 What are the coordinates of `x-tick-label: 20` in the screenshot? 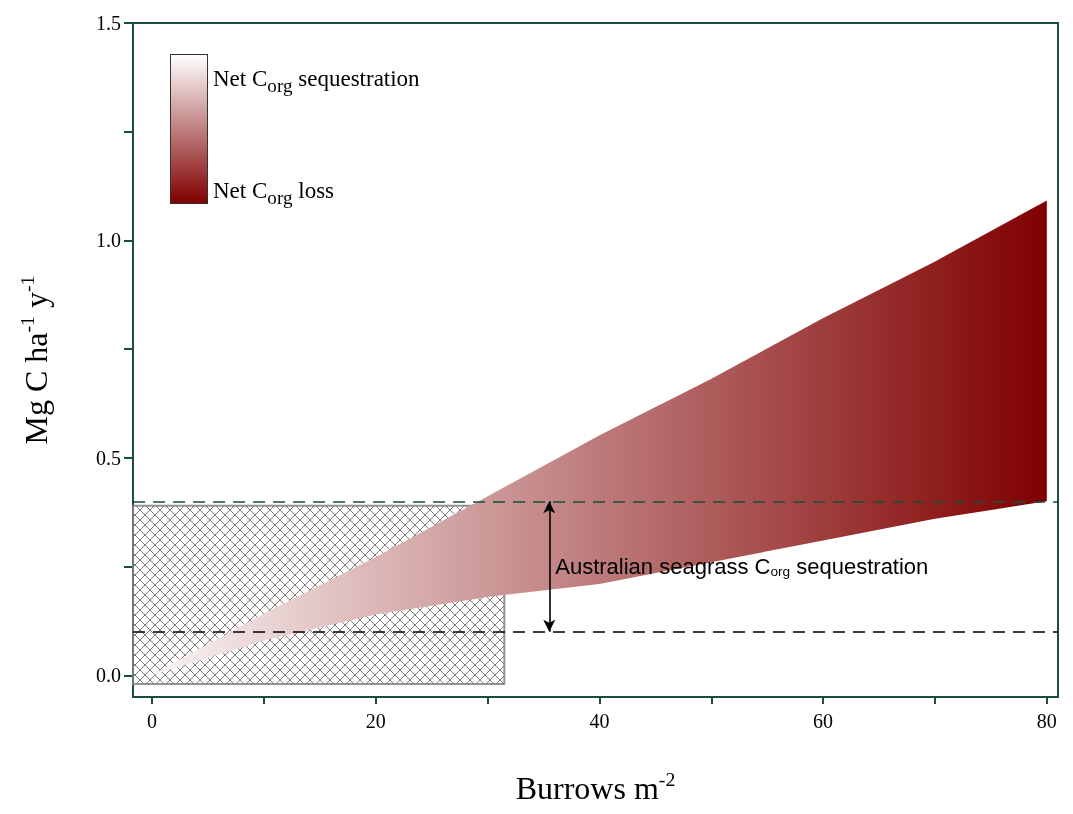 It's located at (375, 721).